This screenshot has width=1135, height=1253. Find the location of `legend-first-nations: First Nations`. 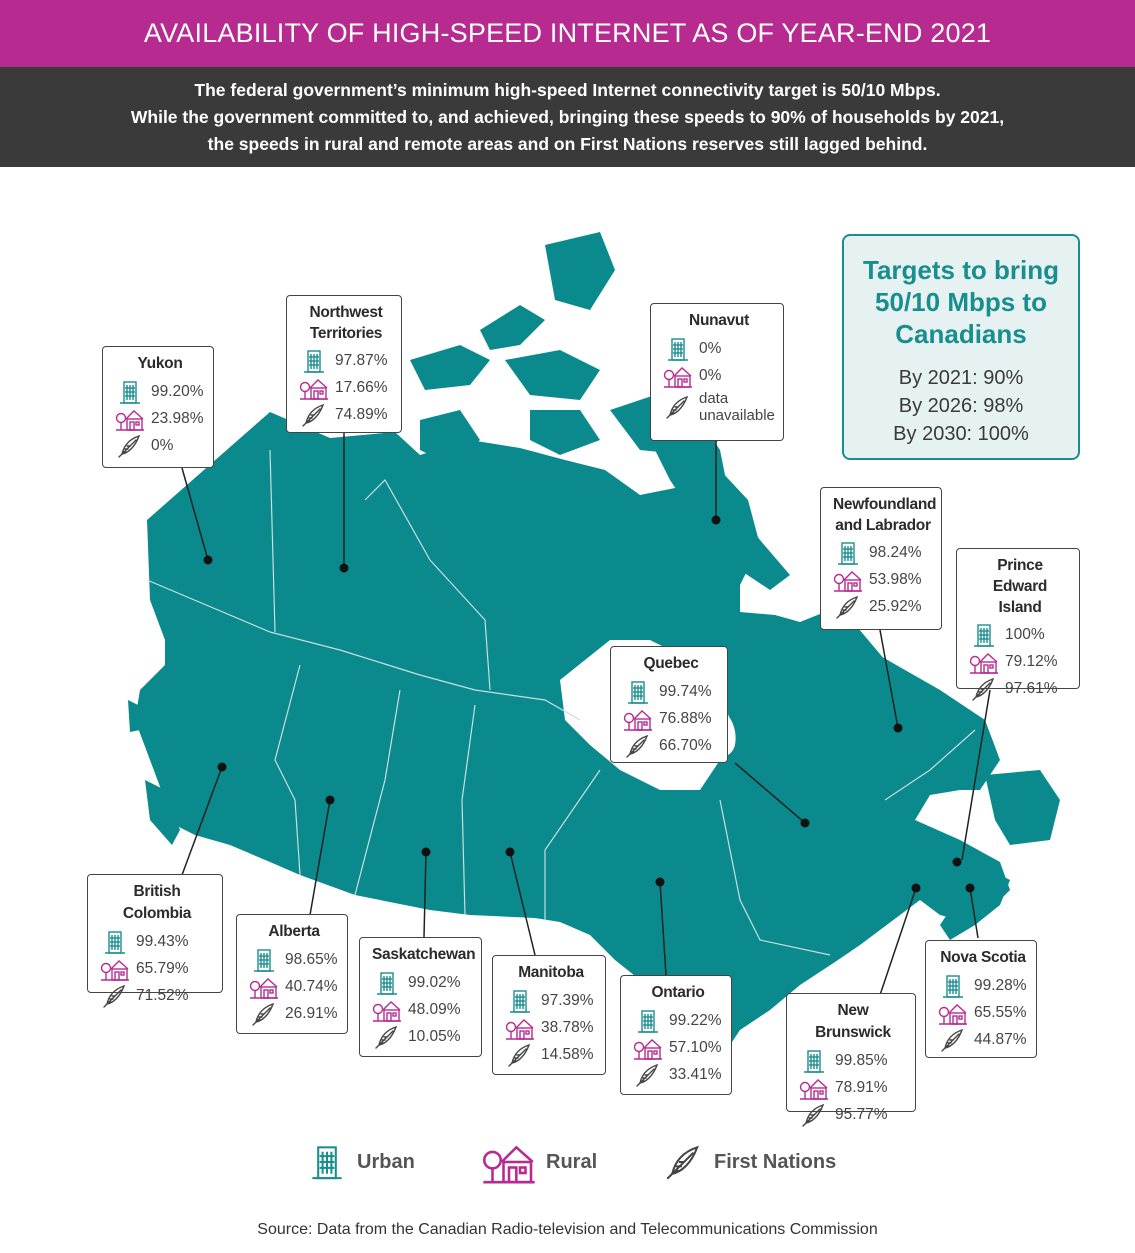

legend-first-nations: First Nations is located at coordinates (749, 1162).